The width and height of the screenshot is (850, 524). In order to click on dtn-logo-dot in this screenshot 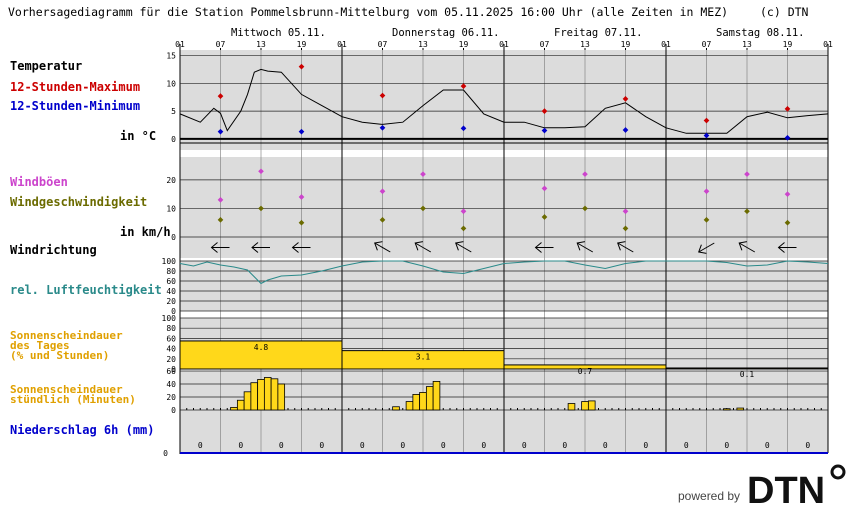, I will do `click(838, 472)`.